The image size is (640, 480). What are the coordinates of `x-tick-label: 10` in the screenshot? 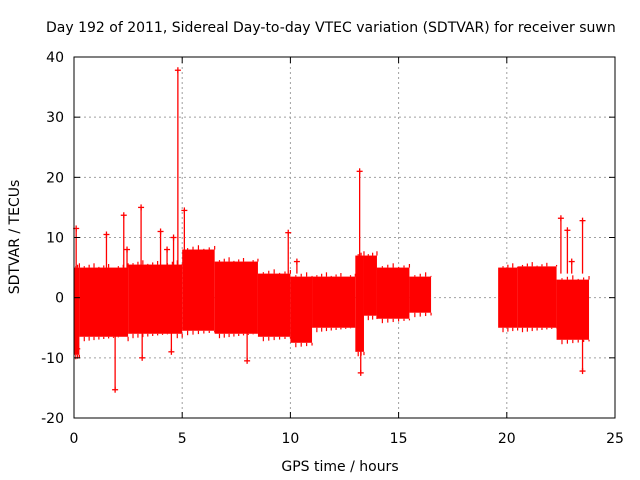 It's located at (290, 439).